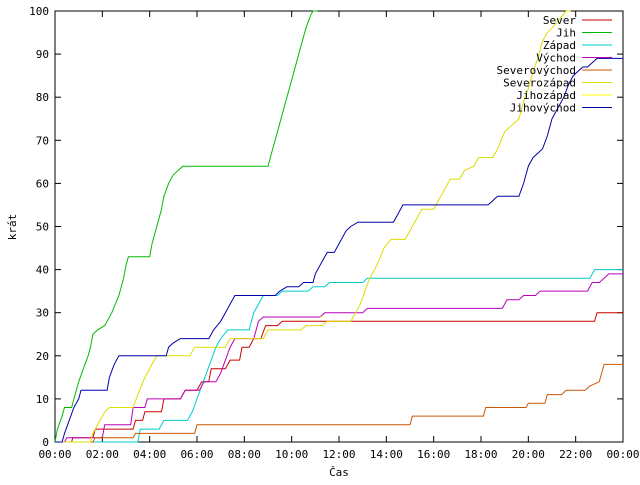 This screenshot has height=485, width=640. Describe the element at coordinates (559, 20) in the screenshot. I see `legend-label: Sever` at that location.